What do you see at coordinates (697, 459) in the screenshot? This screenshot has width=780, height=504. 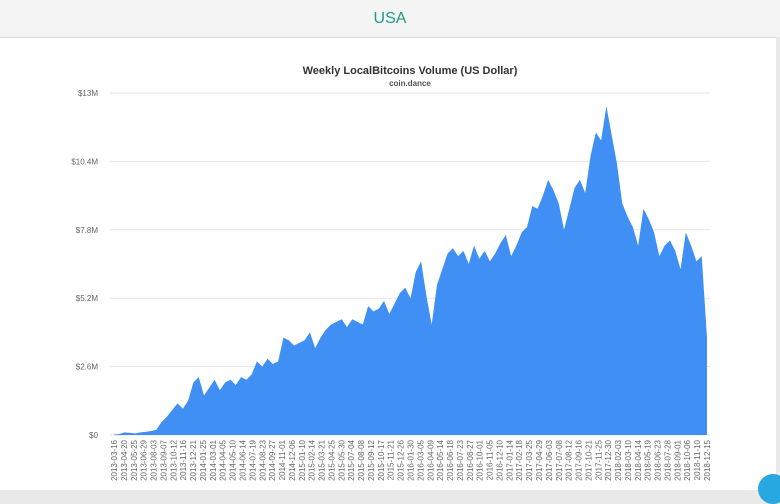 I see `x-tick-label: 2018-11-10` at bounding box center [697, 459].